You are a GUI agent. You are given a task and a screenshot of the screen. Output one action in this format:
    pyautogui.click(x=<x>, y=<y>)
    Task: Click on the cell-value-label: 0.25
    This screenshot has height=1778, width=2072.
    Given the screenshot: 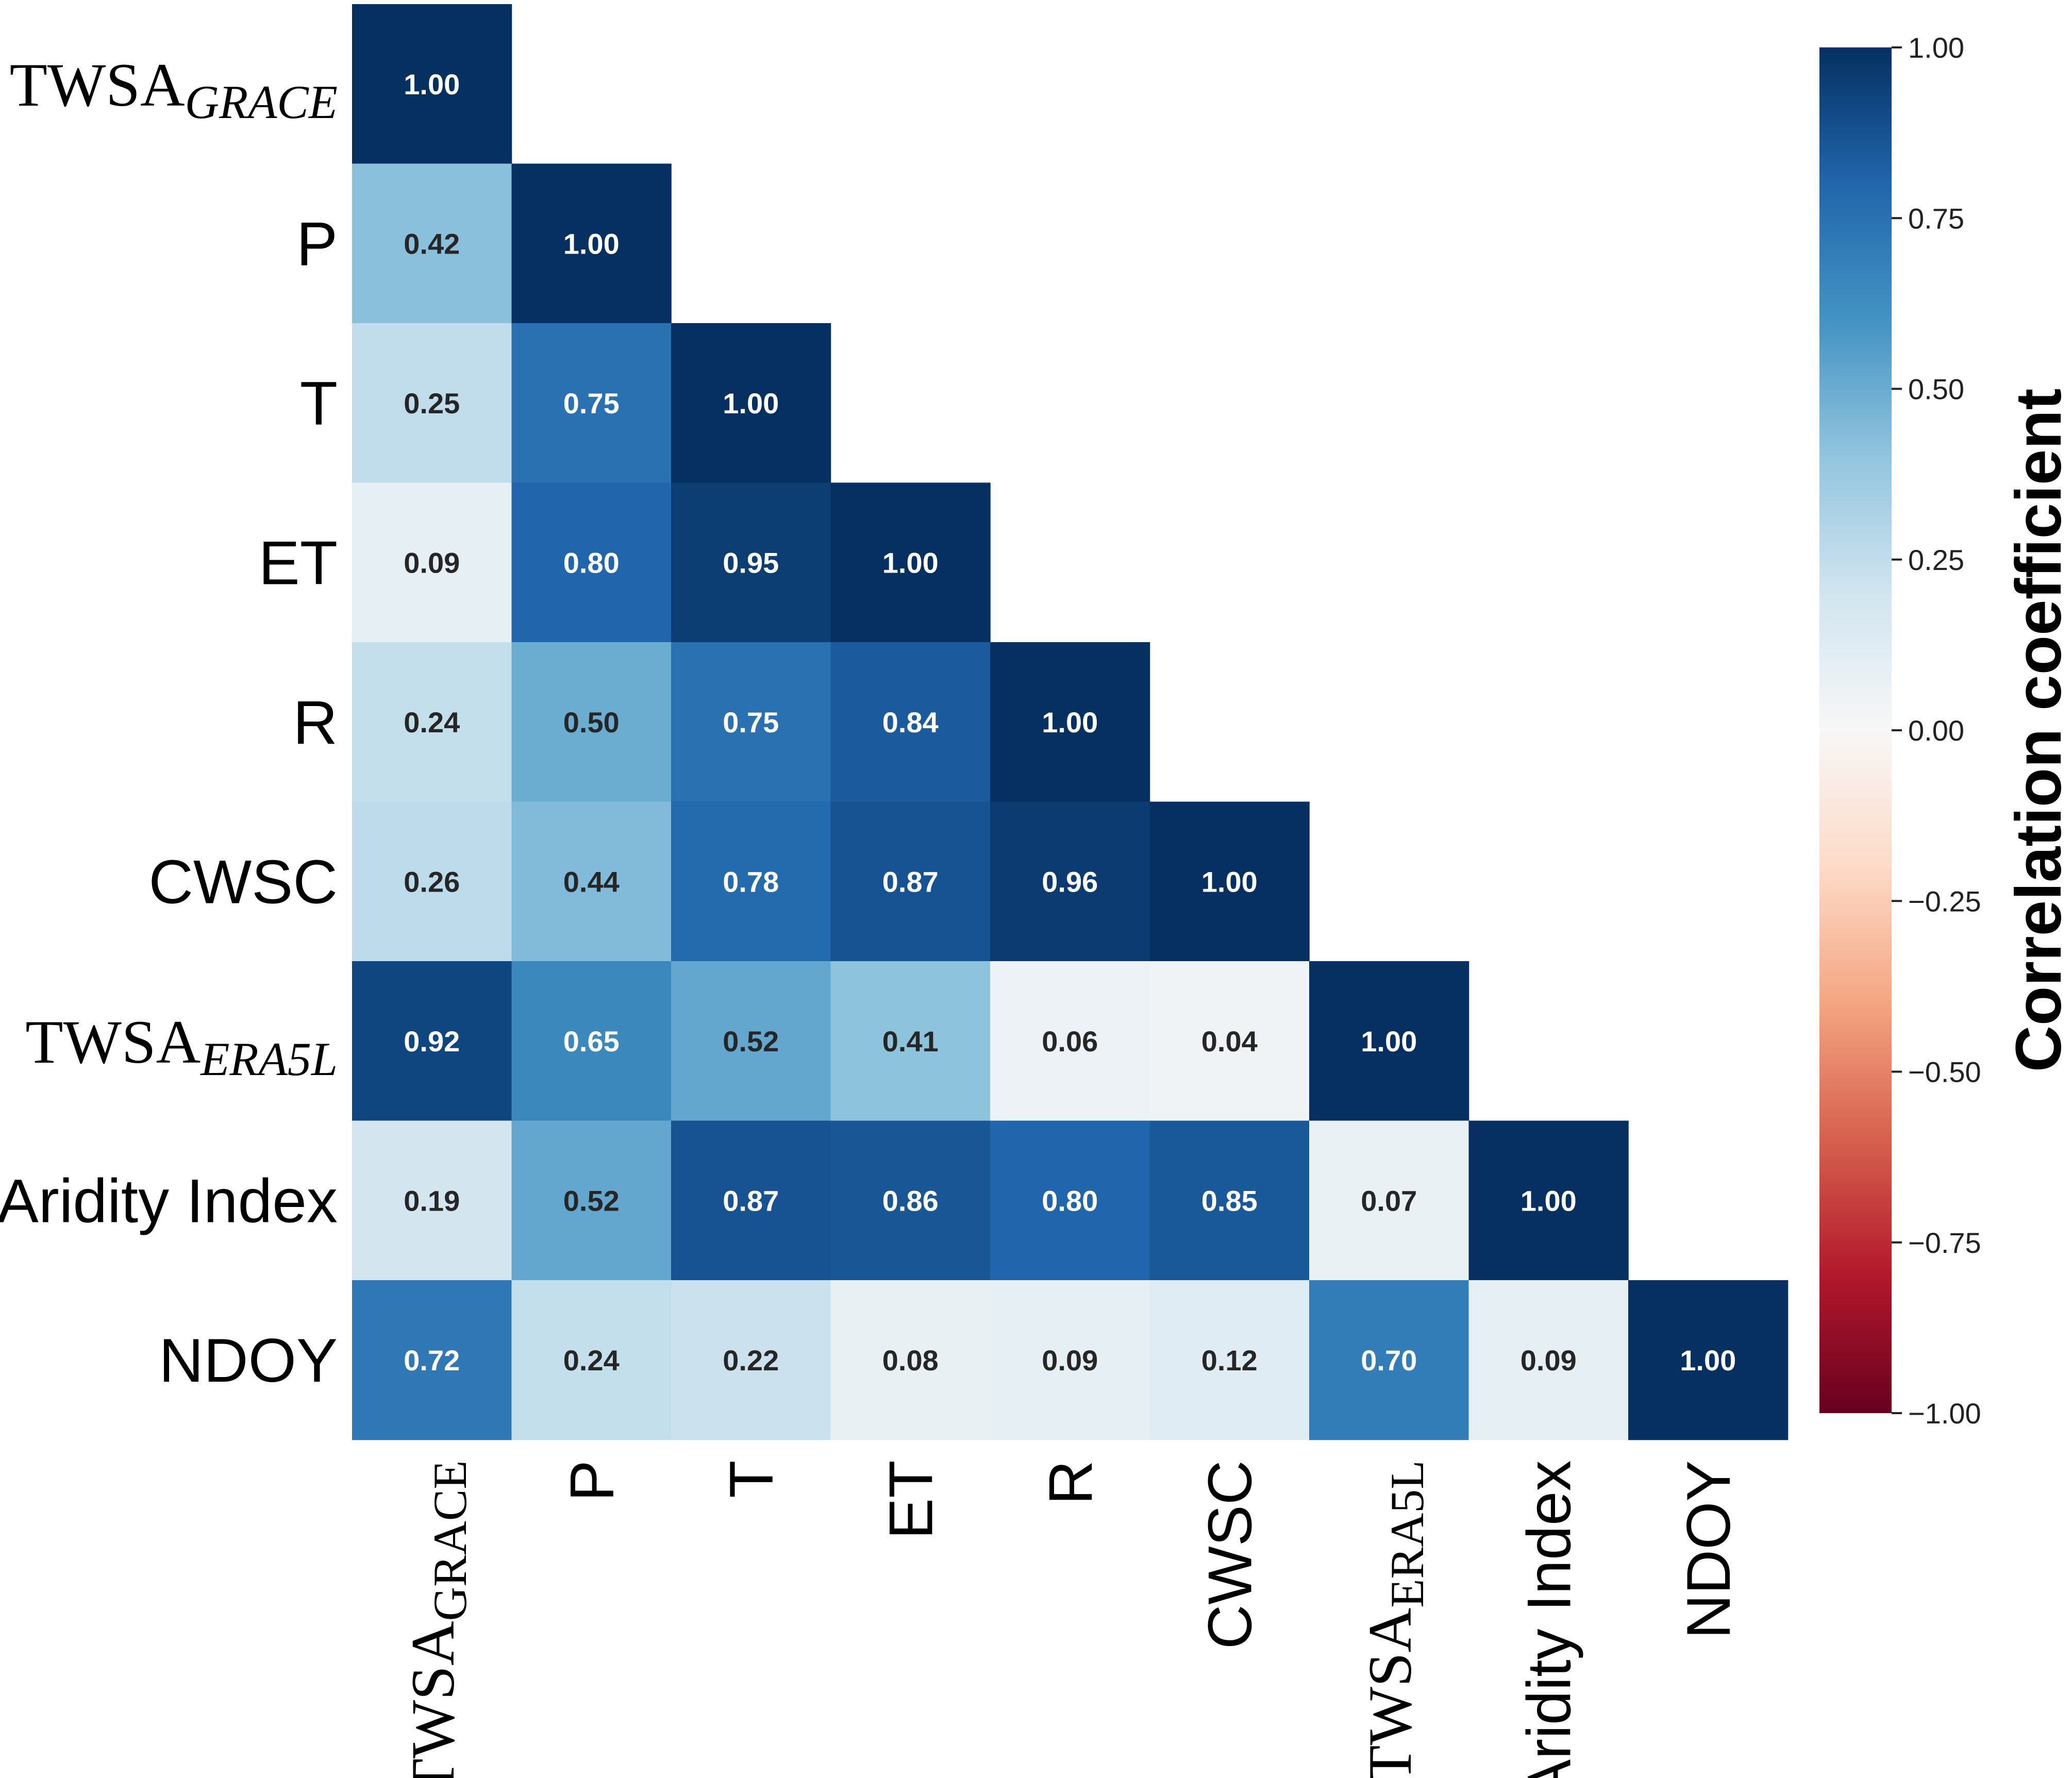 What is the action you would take?
    pyautogui.click(x=432, y=403)
    